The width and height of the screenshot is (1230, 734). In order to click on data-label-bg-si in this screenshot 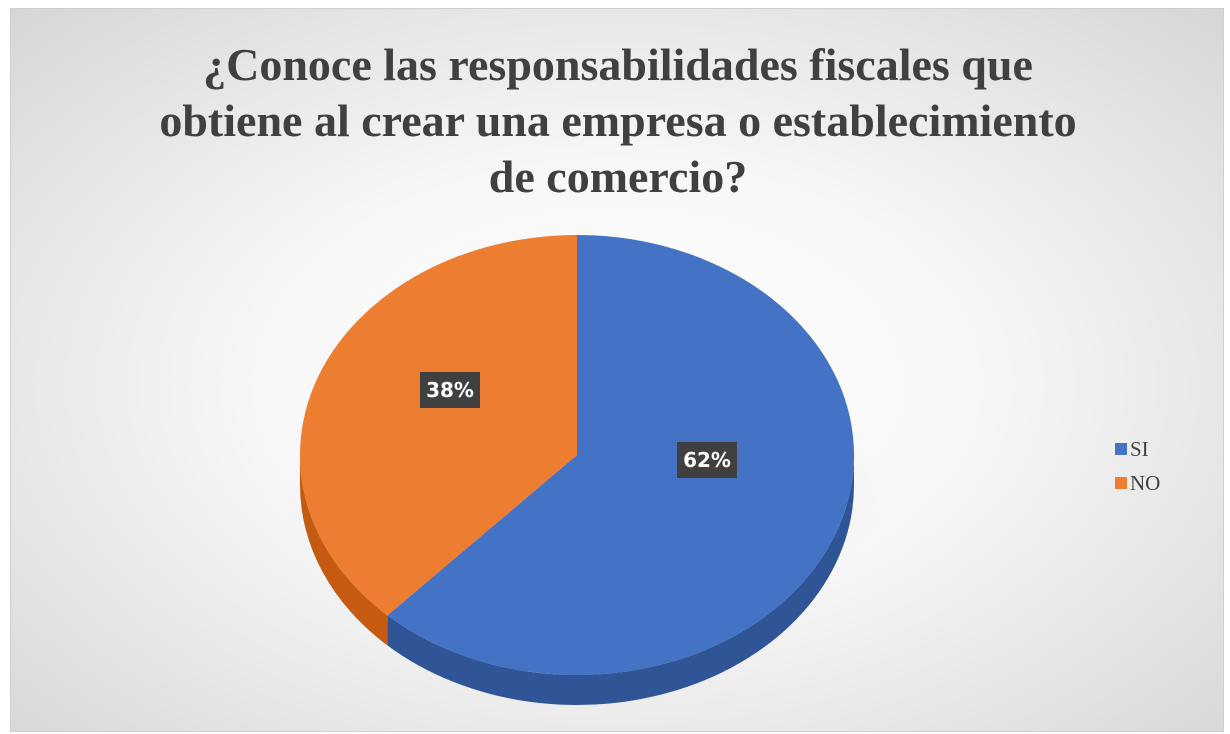, I will do `click(707, 460)`.